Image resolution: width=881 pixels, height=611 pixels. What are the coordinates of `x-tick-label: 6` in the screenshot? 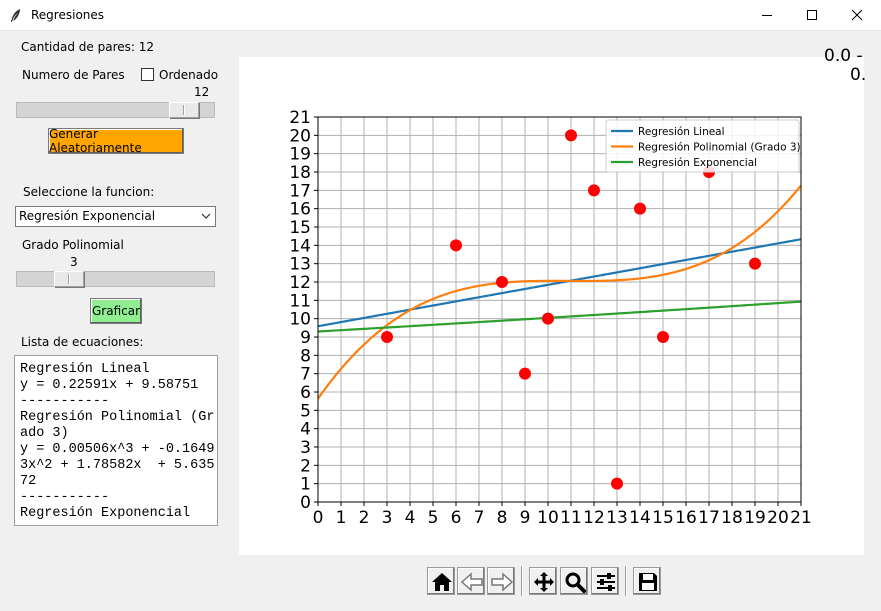 It's located at (456, 518).